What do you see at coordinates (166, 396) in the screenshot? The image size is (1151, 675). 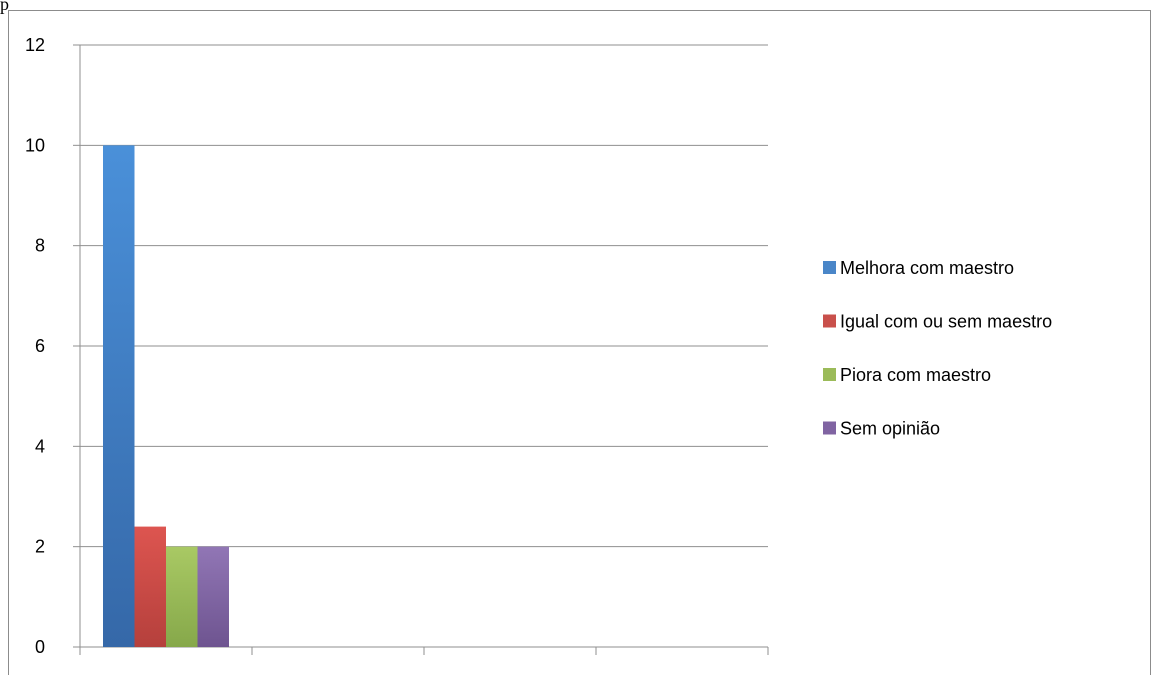 I see `bar-layer` at bounding box center [166, 396].